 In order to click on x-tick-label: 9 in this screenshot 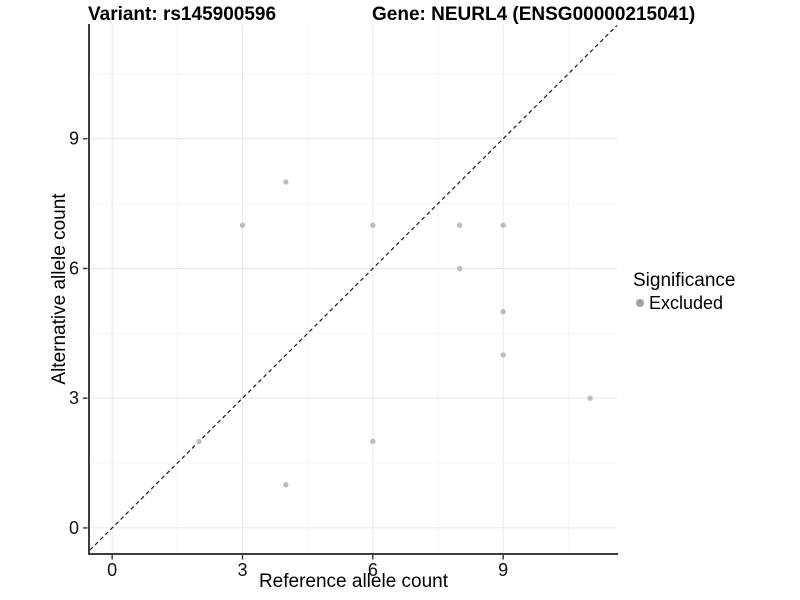, I will do `click(503, 570)`.